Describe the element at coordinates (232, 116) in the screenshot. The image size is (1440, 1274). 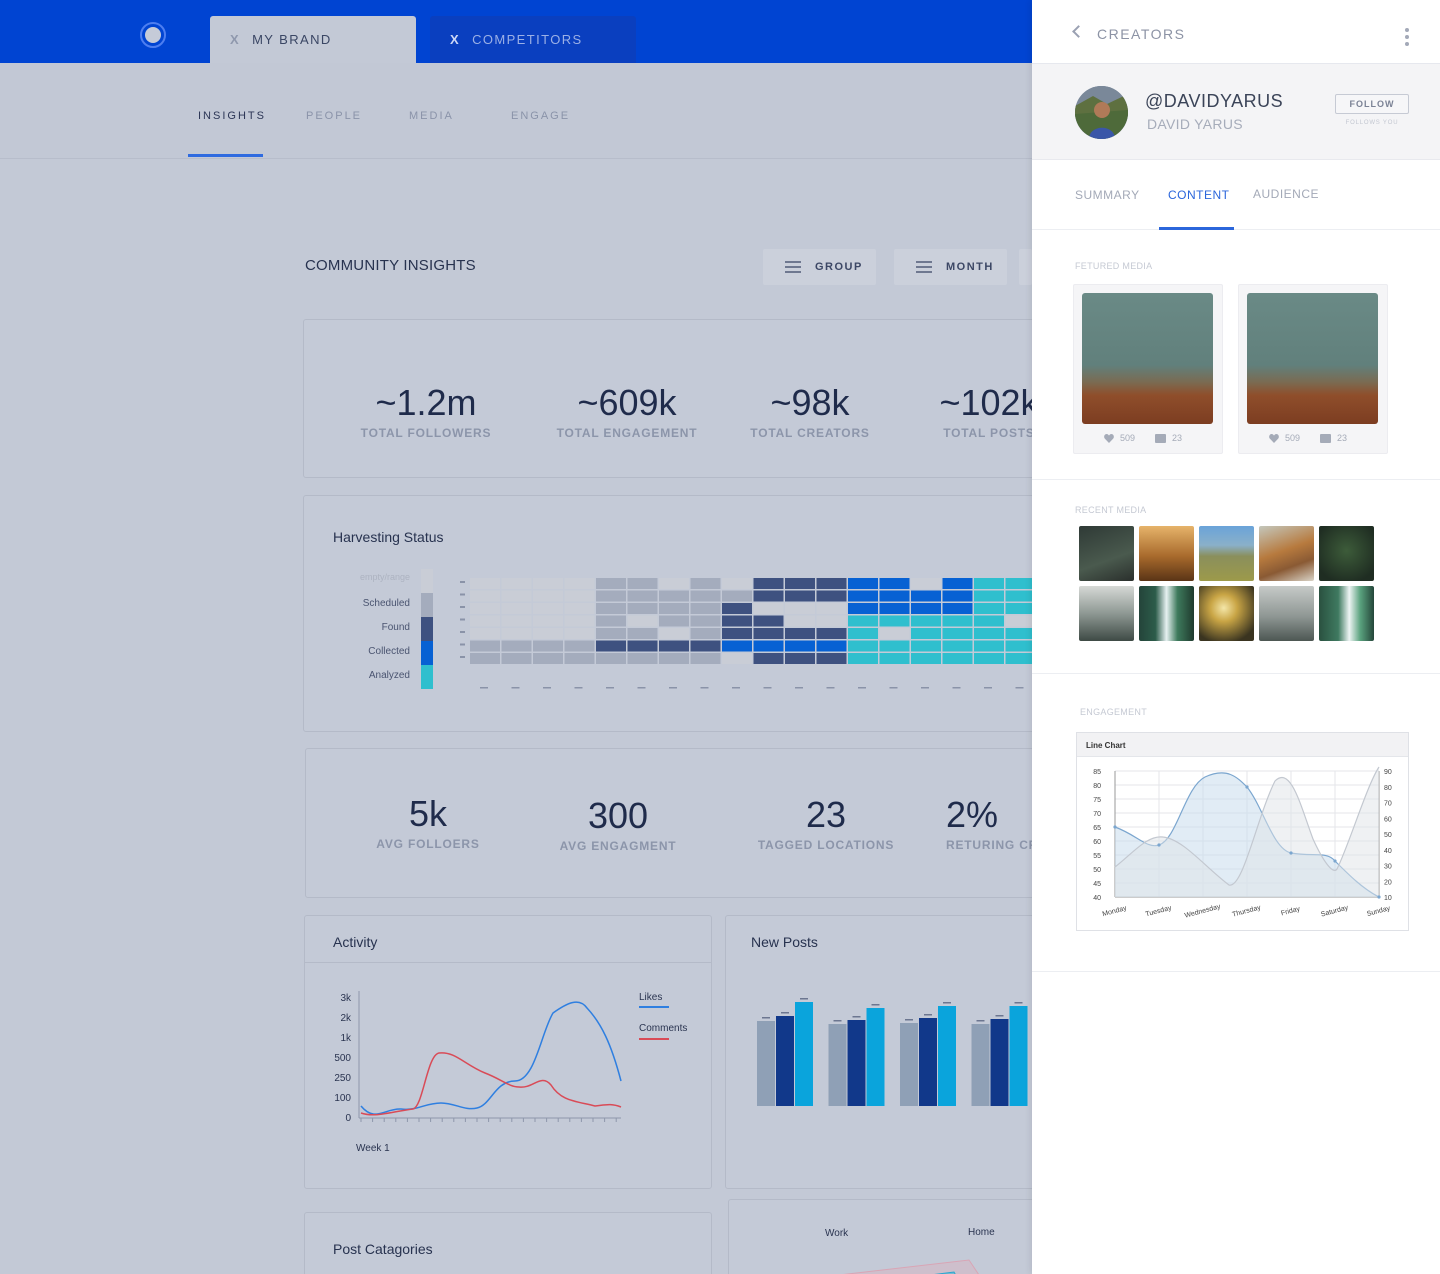
I see `nav-insights: INSIGHTS` at that location.